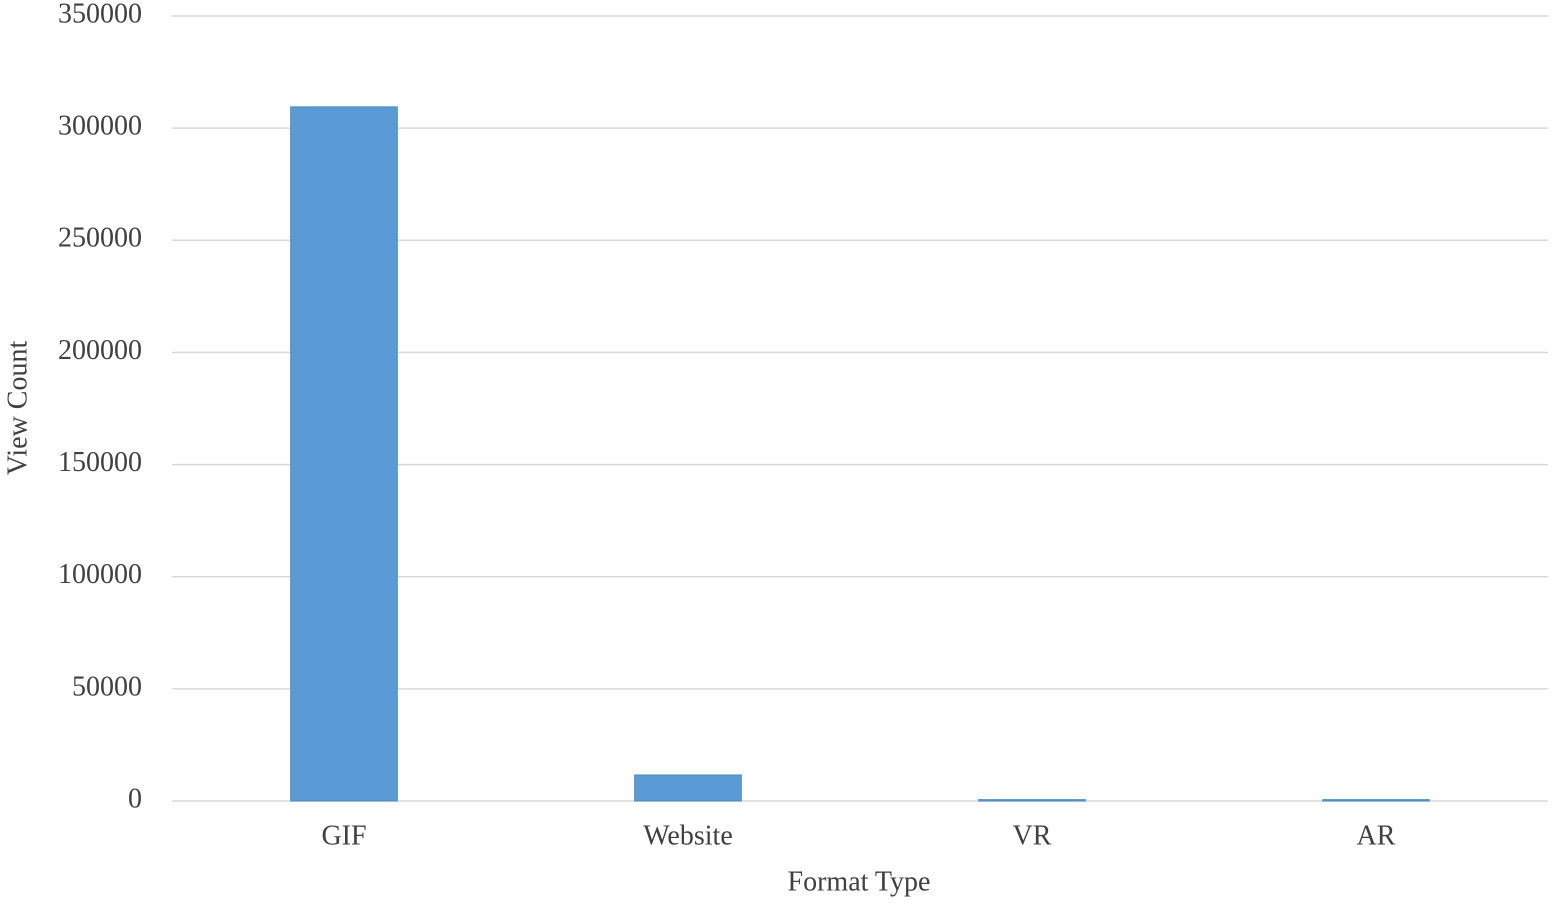  What do you see at coordinates (100, 14) in the screenshot?
I see `y-tick-label: 350000` at bounding box center [100, 14].